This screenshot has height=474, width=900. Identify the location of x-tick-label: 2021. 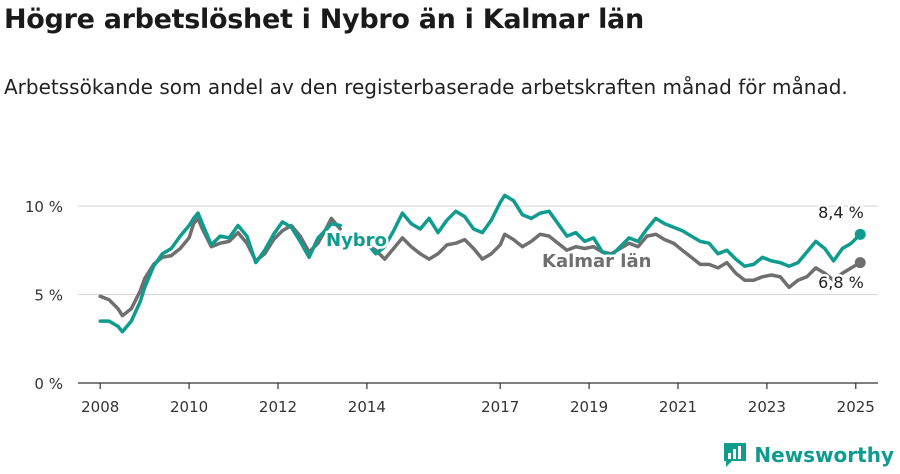
(678, 407).